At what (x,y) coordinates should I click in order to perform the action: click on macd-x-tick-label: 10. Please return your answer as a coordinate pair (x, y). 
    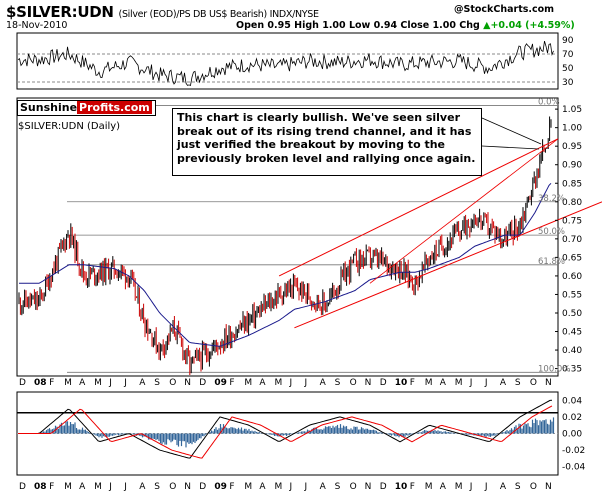
    Looking at the image, I should click on (401, 487).